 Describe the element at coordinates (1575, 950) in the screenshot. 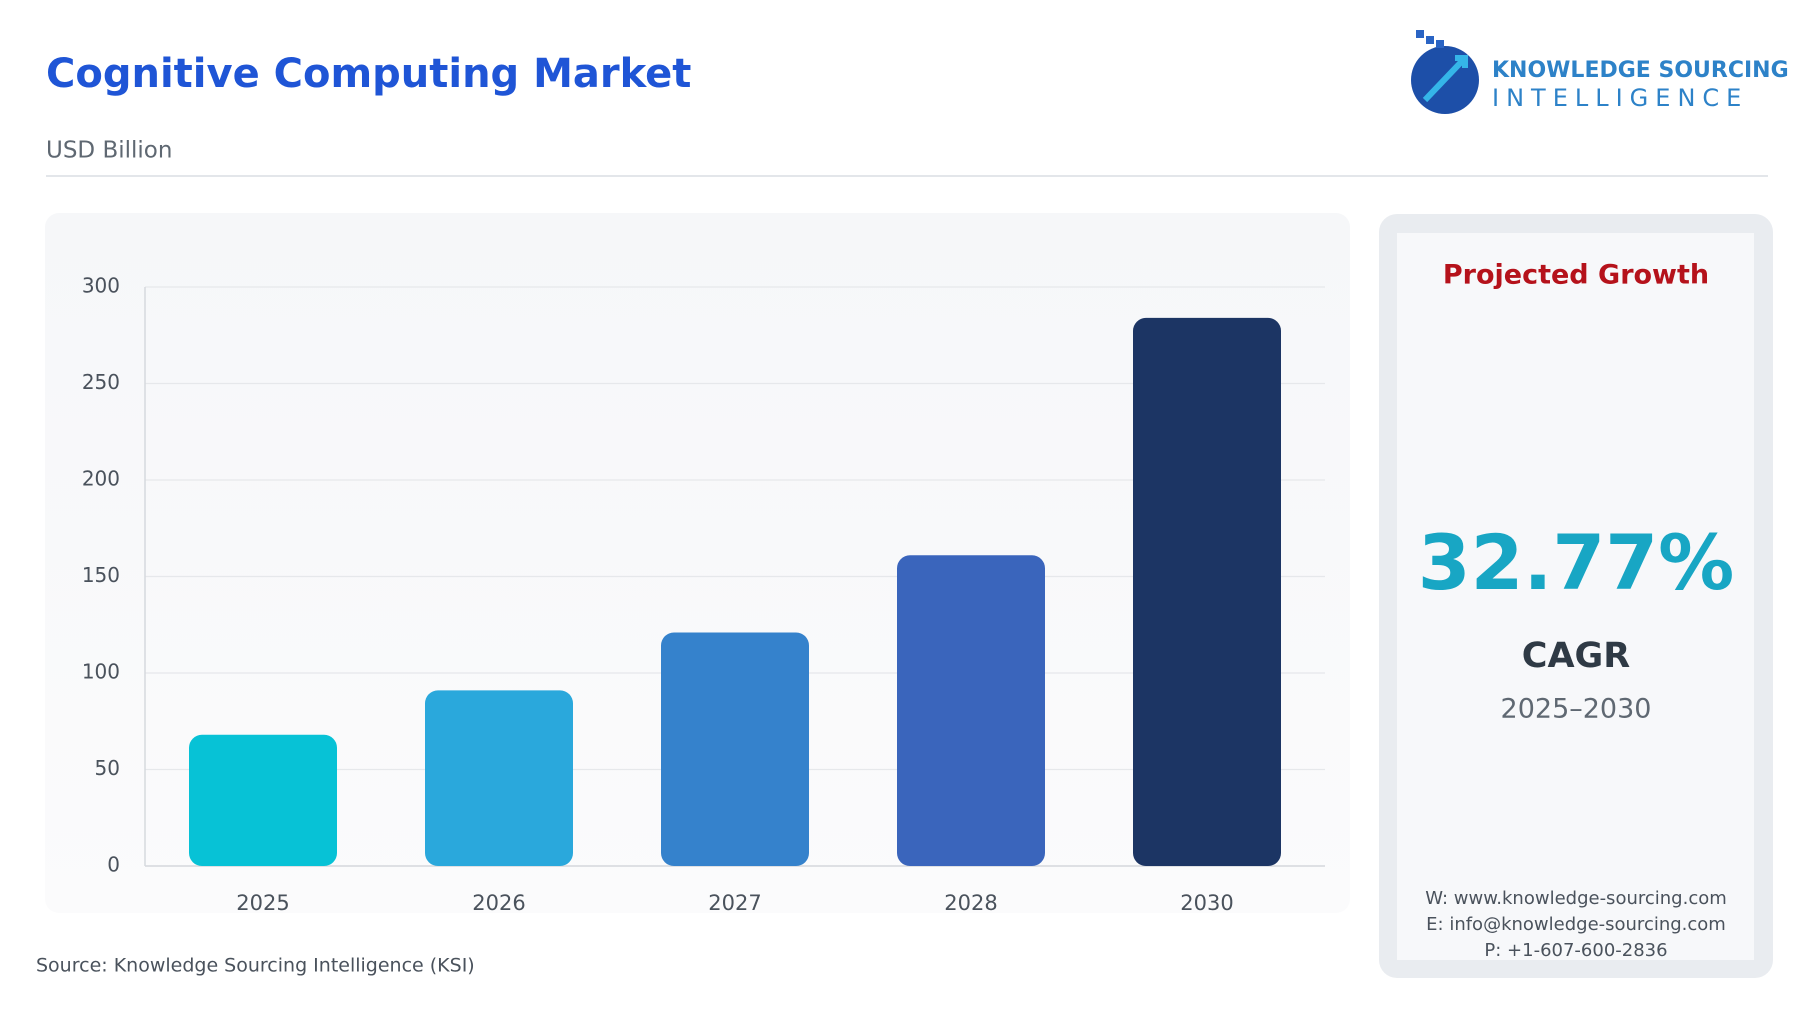

I see `contact-line: P: +1-607-600-2836` at that location.